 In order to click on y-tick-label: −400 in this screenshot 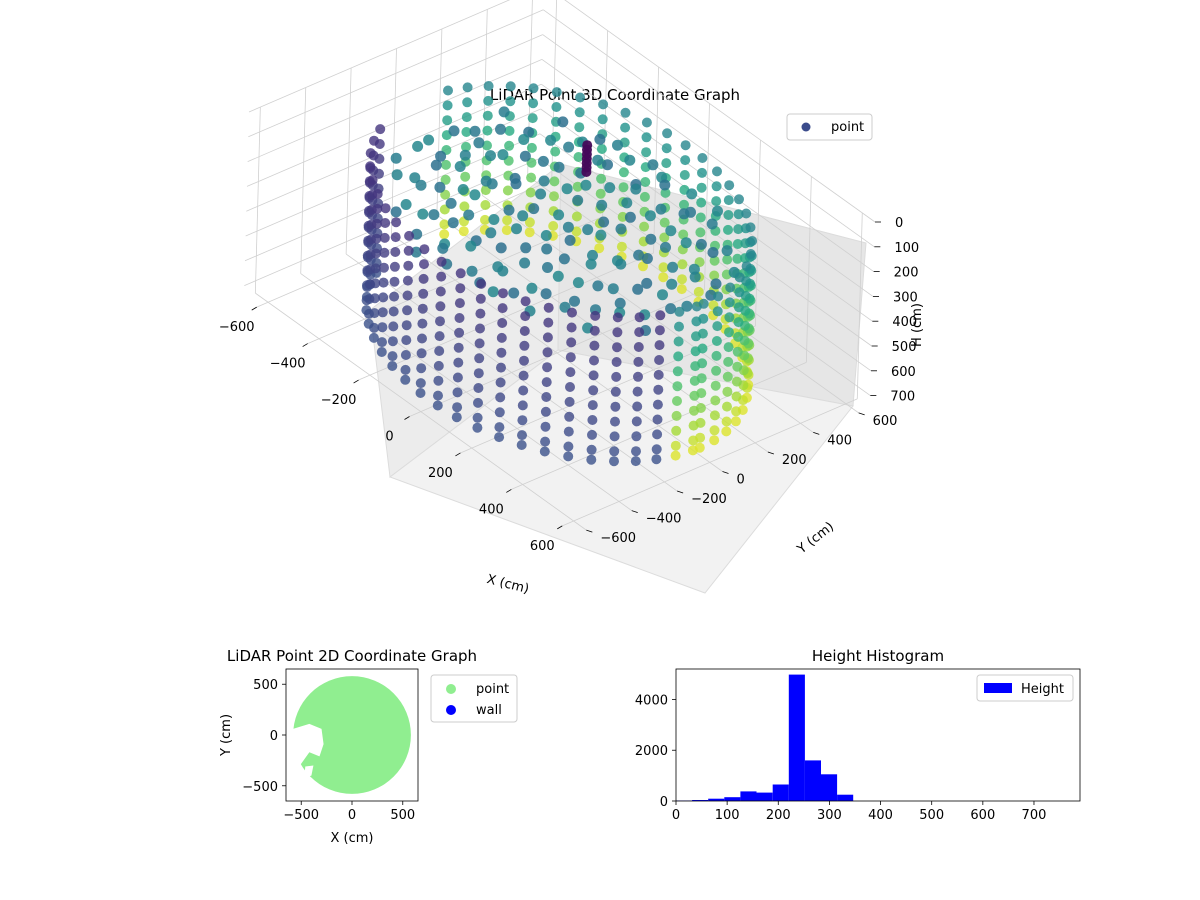, I will do `click(664, 519)`.